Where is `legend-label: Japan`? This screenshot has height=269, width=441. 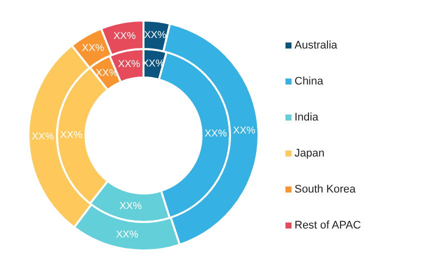 legend-label: Japan is located at coordinates (309, 154).